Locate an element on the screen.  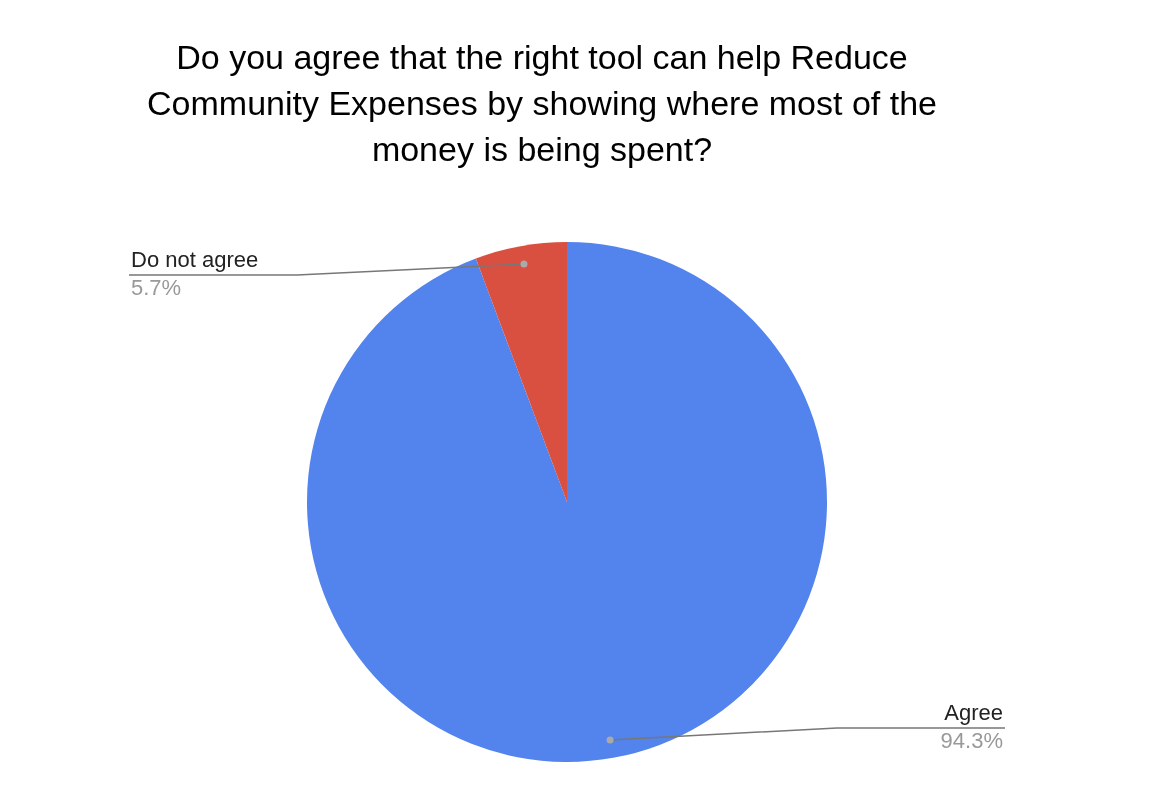
chart-title: Do you agree that the right tool can help Reduce Community Expenses by showing where most of the money is being spent? is located at coordinates (542, 103).